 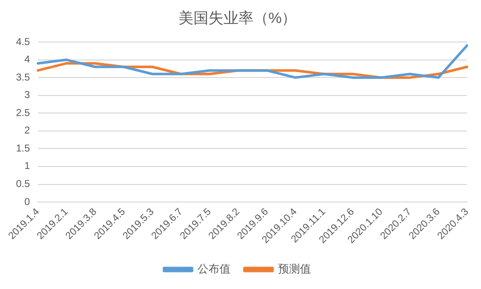 What do you see at coordinates (27, 60) in the screenshot?
I see `y-tick-label: 4` at bounding box center [27, 60].